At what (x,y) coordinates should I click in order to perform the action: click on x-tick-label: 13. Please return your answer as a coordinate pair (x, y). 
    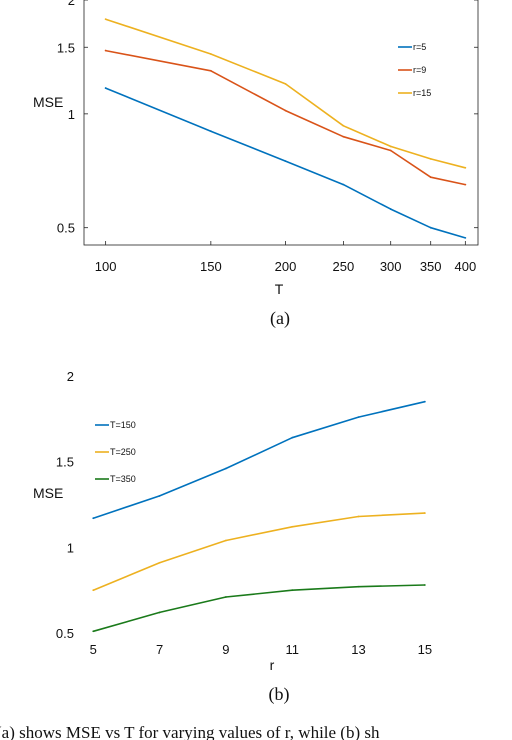
    Looking at the image, I should click on (358, 649).